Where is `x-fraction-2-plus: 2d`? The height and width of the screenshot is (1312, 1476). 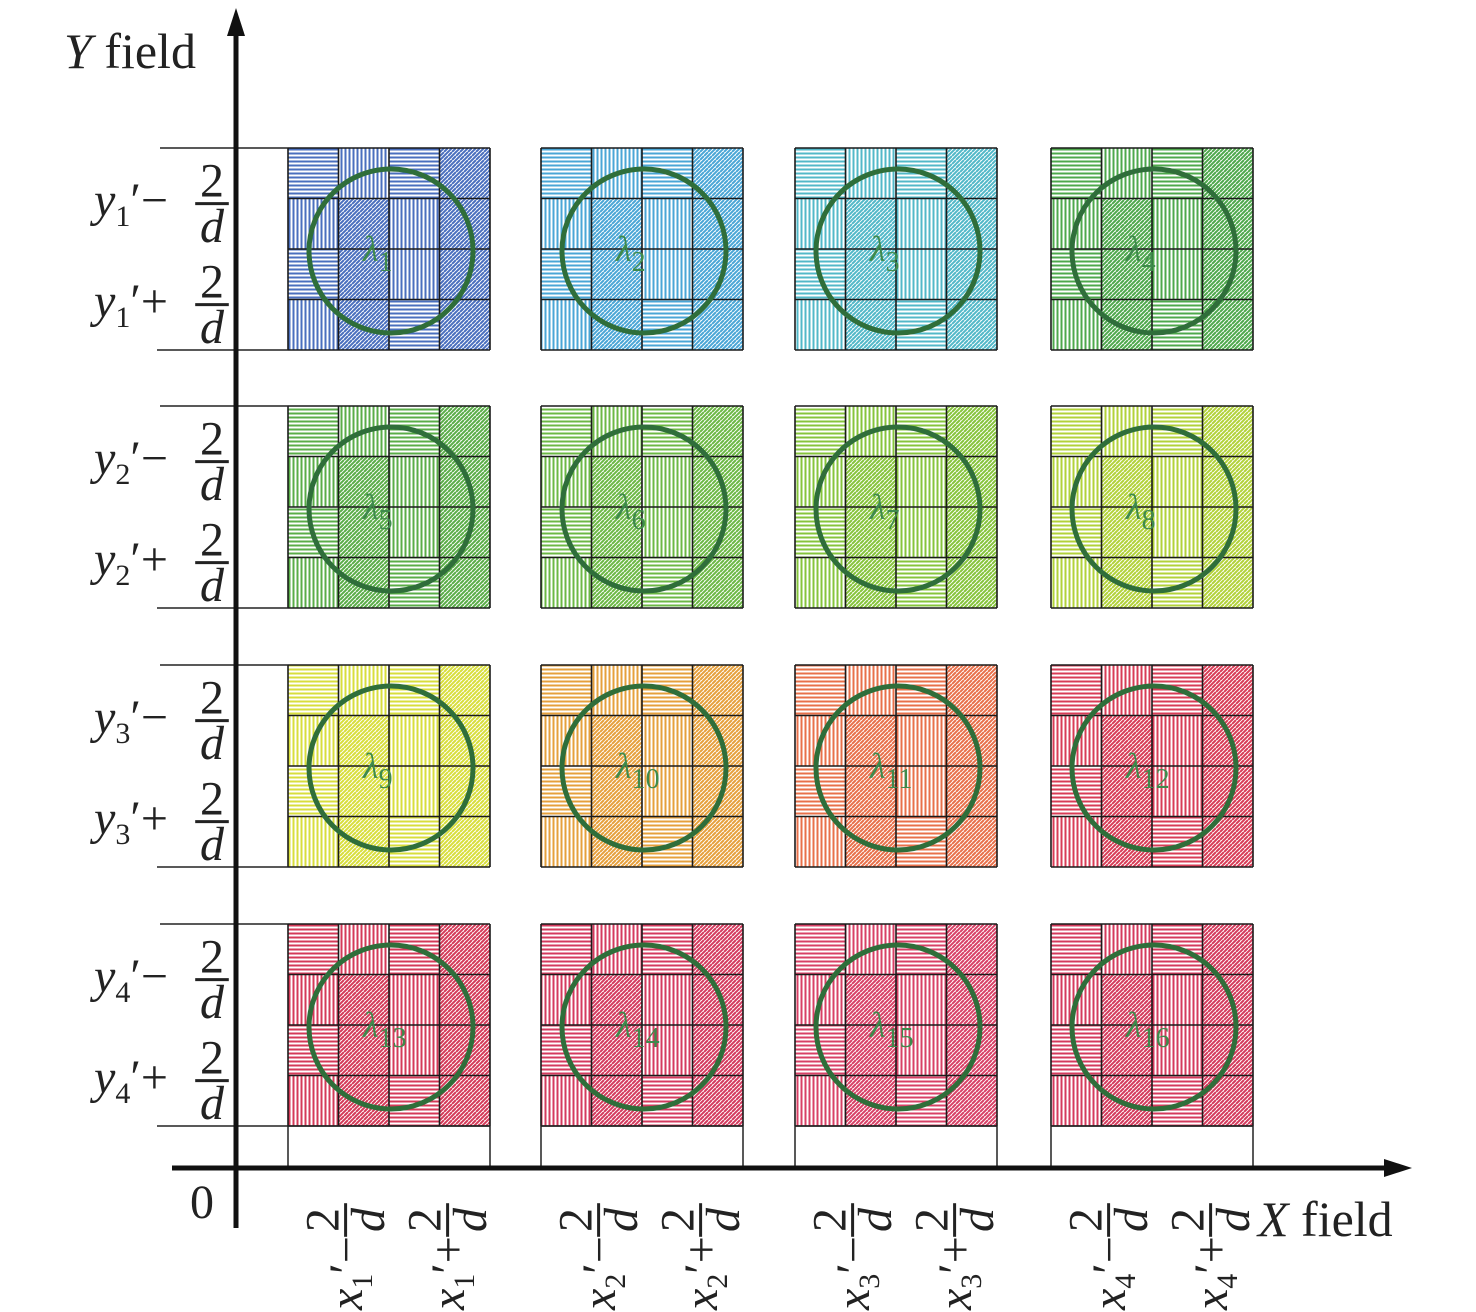
x-fraction-2-plus: 2d is located at coordinates (700, 1220).